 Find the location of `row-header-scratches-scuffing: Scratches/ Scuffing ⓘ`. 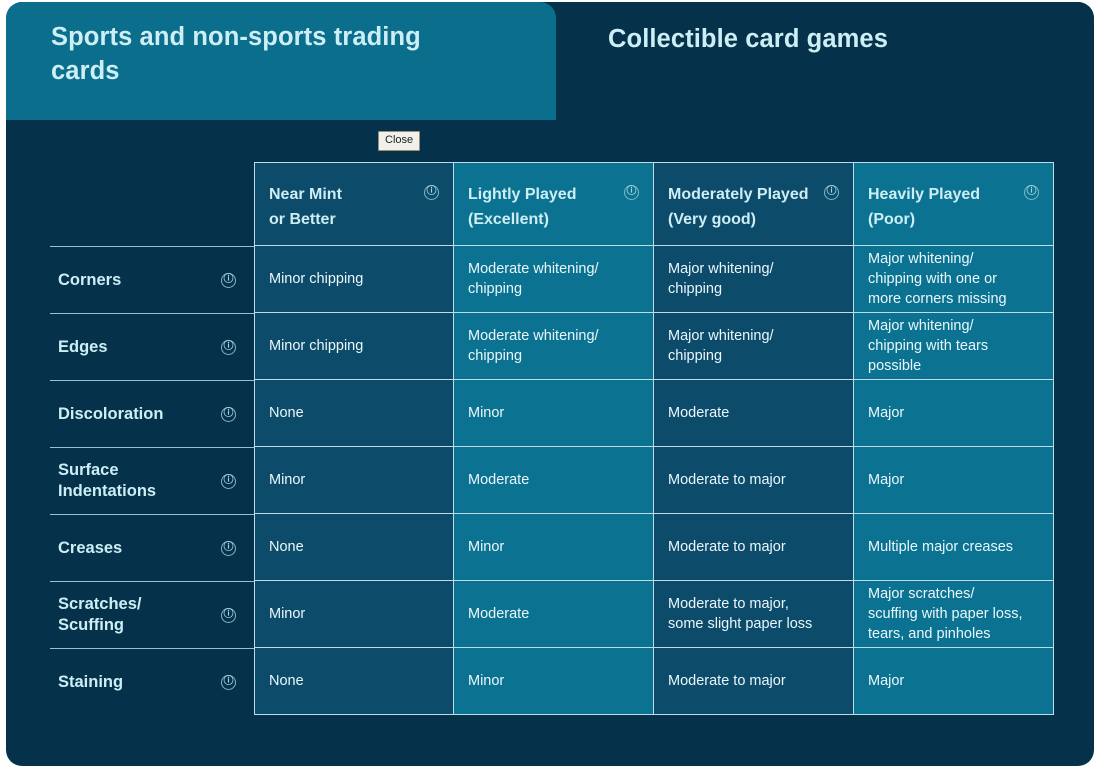

row-header-scratches-scuffing: Scratches/ Scuffing ⓘ is located at coordinates (152, 614).